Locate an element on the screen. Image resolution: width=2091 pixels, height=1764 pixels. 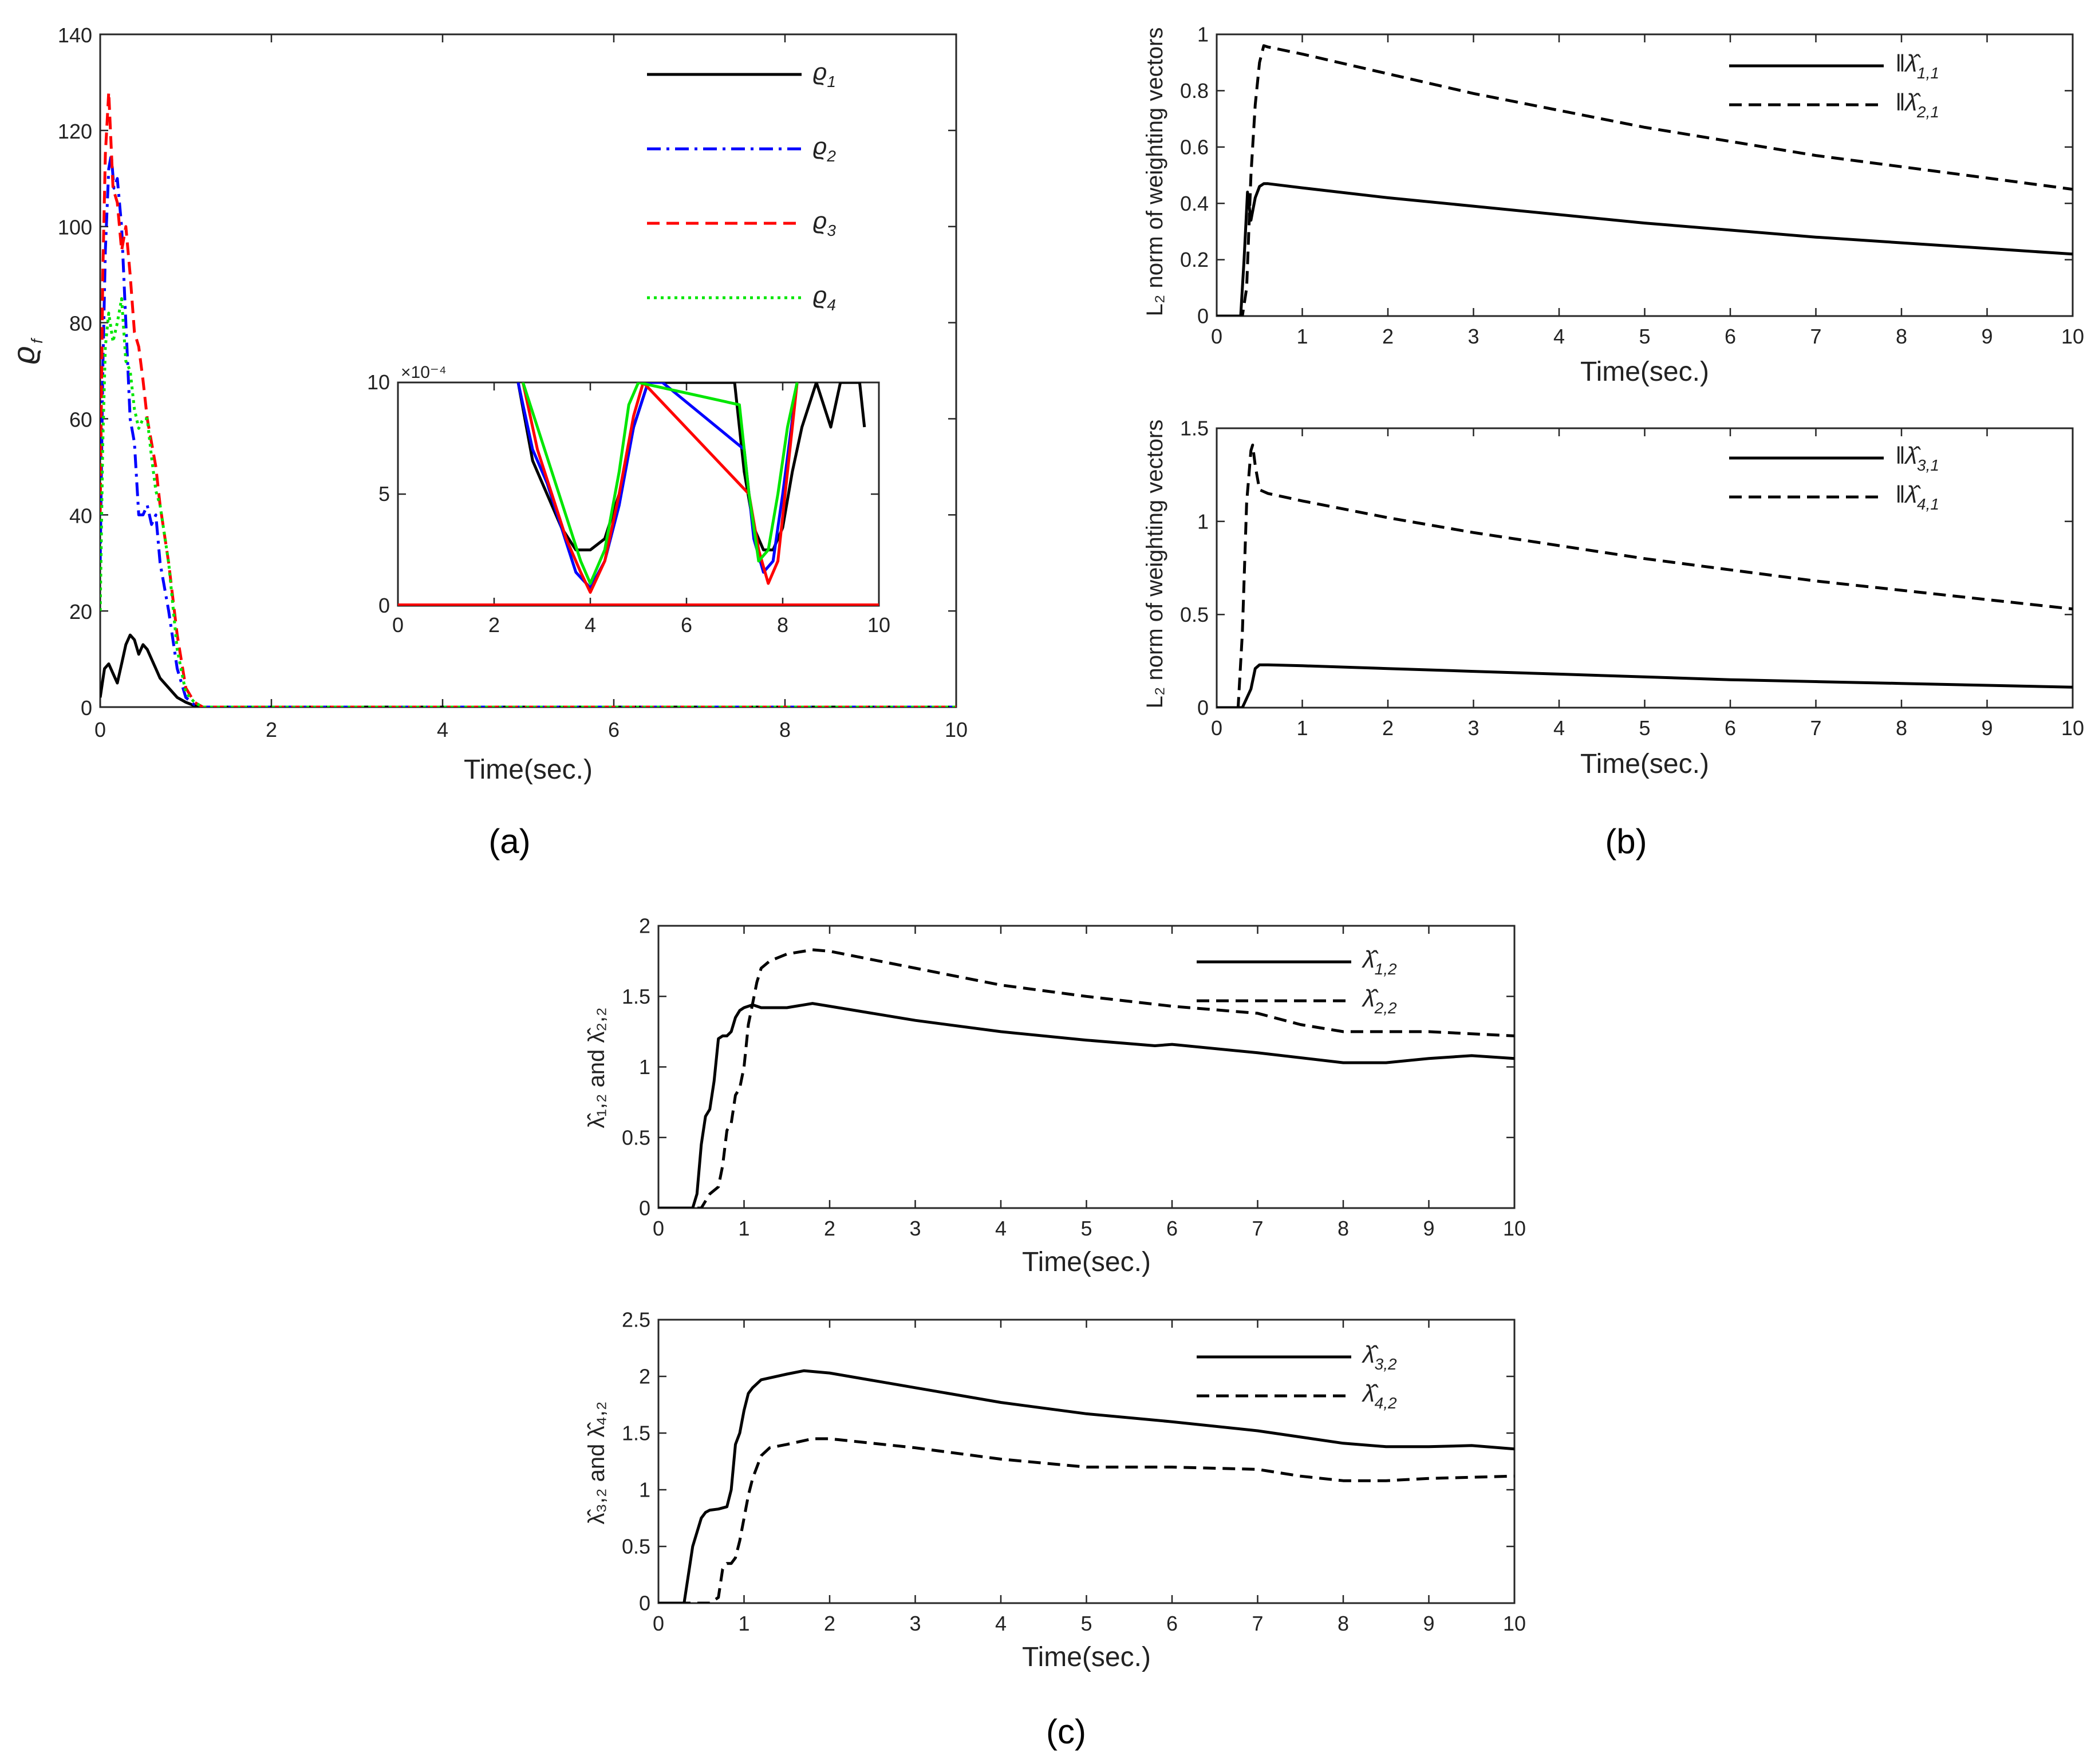
legend-label: ϱ2 is located at coordinates (824, 149).